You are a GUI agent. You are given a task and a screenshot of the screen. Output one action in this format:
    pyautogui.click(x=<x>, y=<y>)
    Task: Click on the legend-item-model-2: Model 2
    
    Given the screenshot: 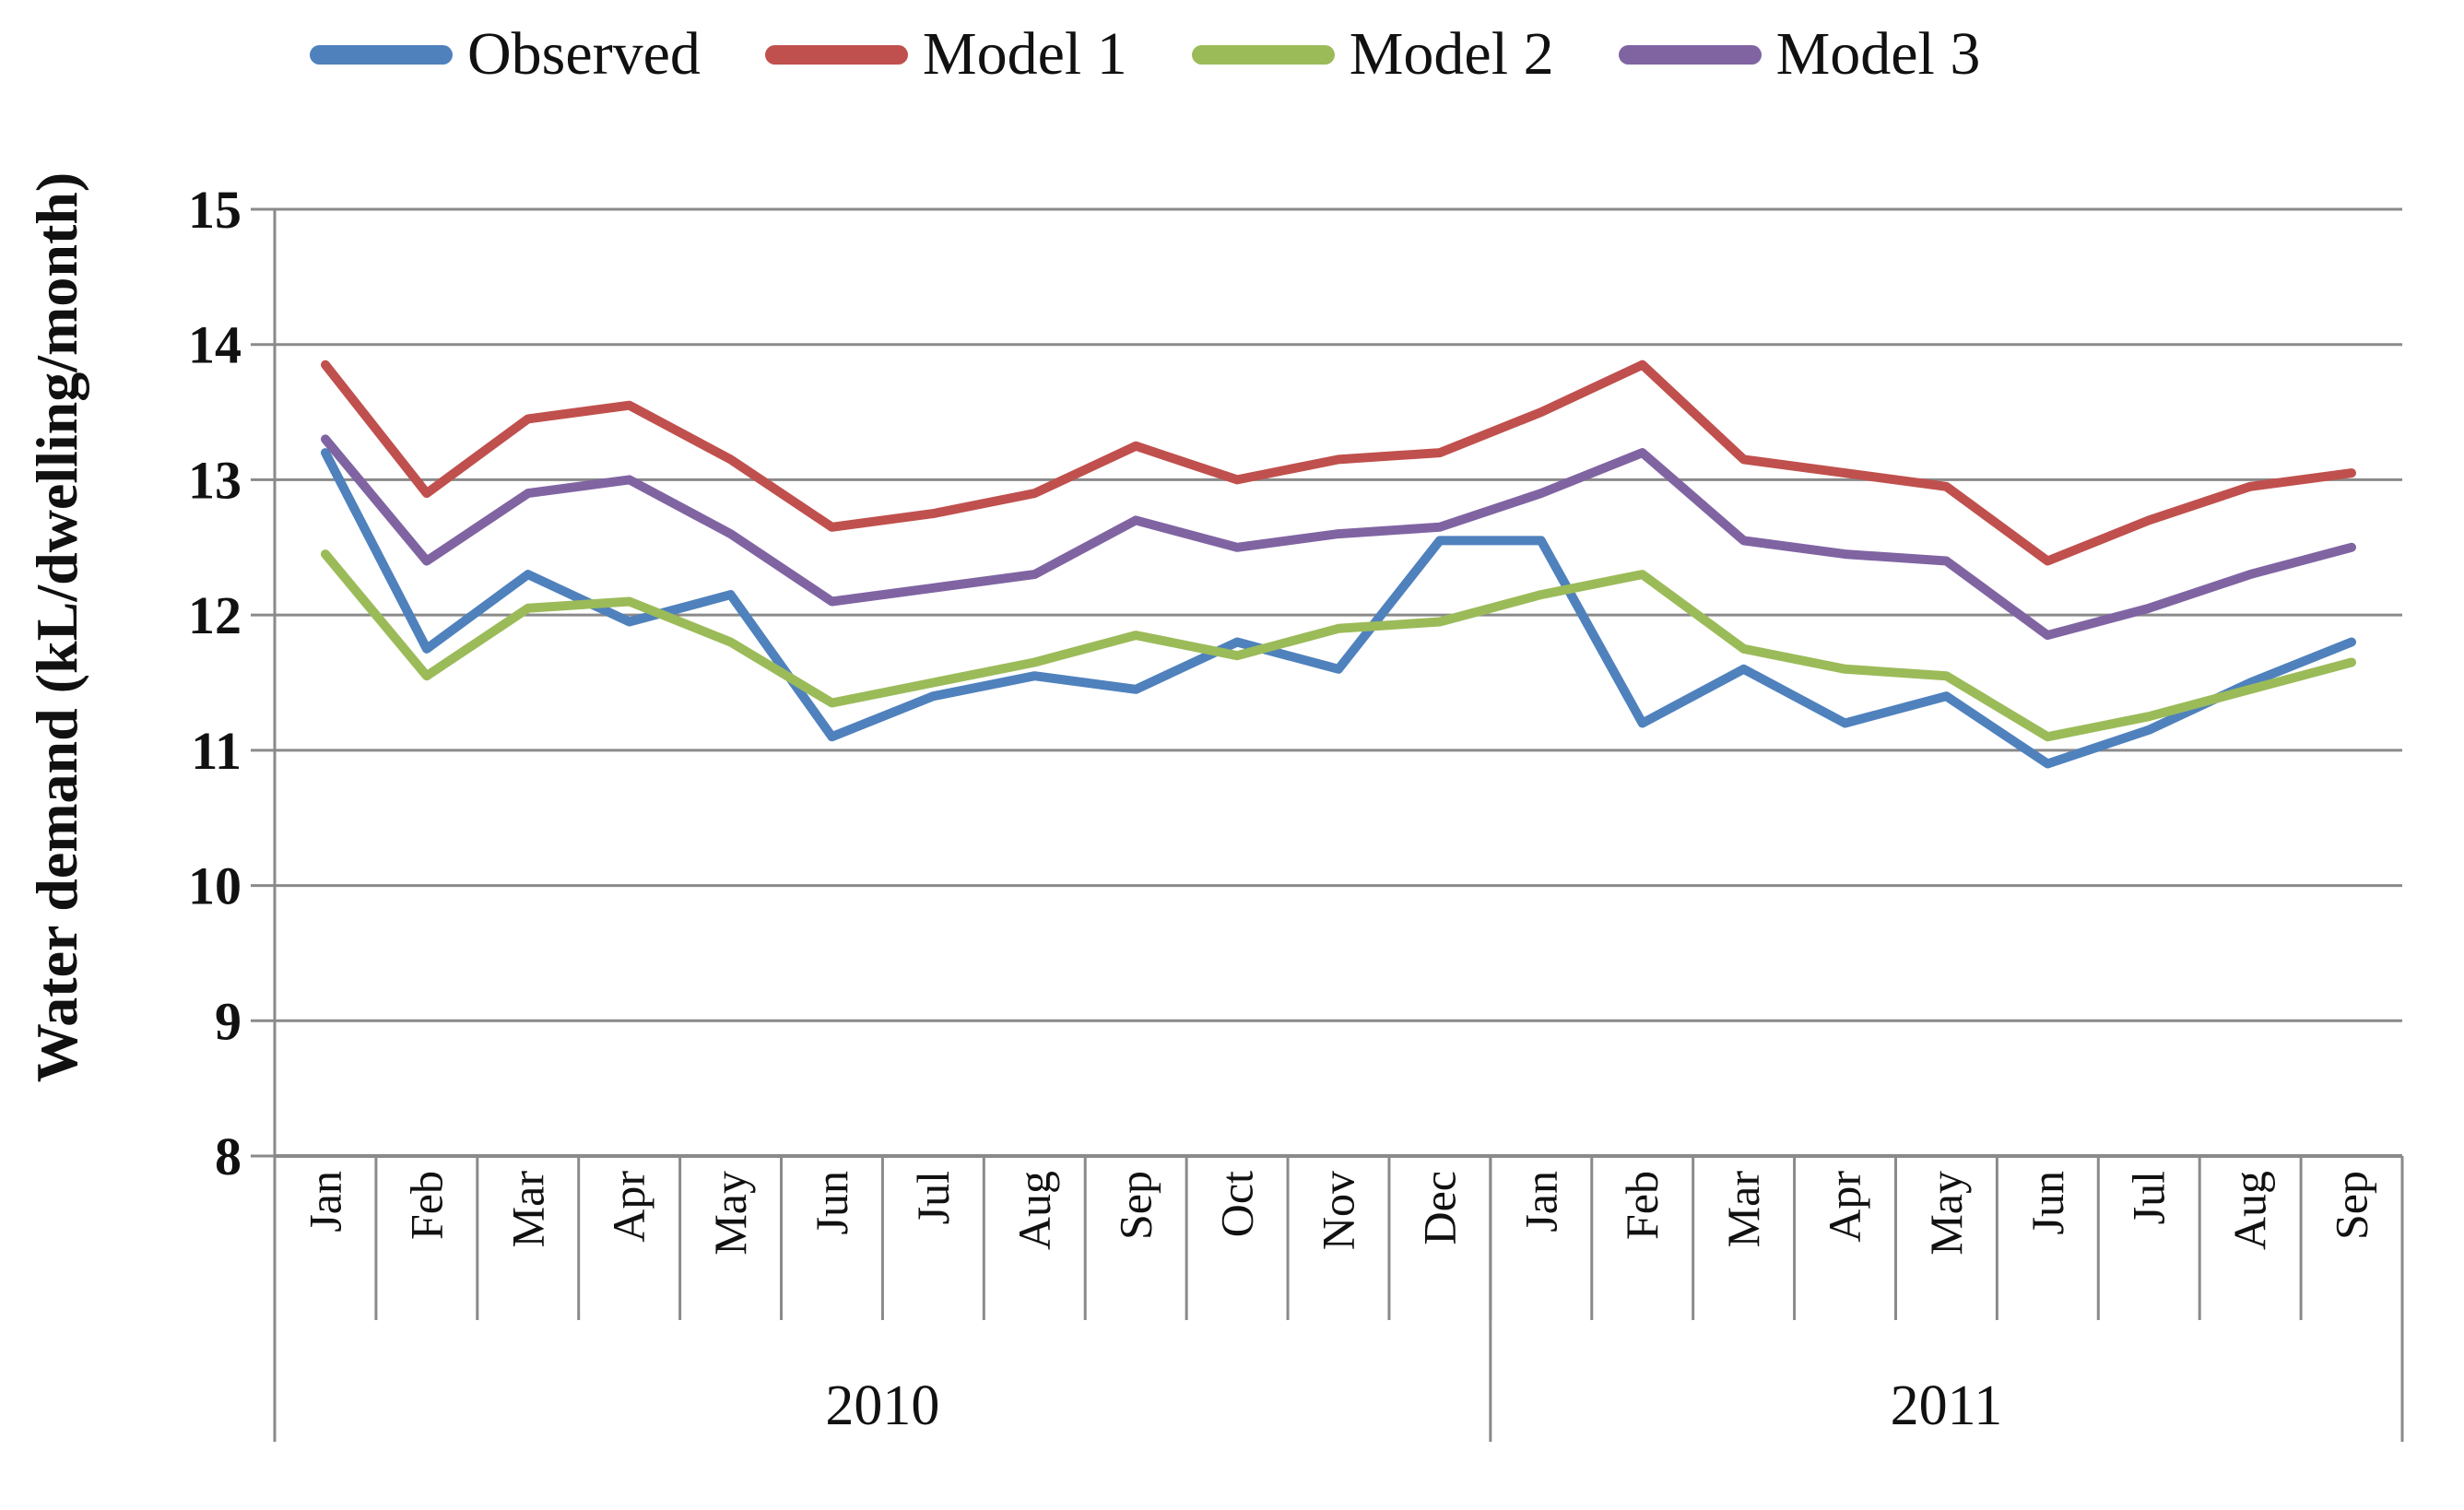 What is the action you would take?
    pyautogui.click(x=1372, y=54)
    